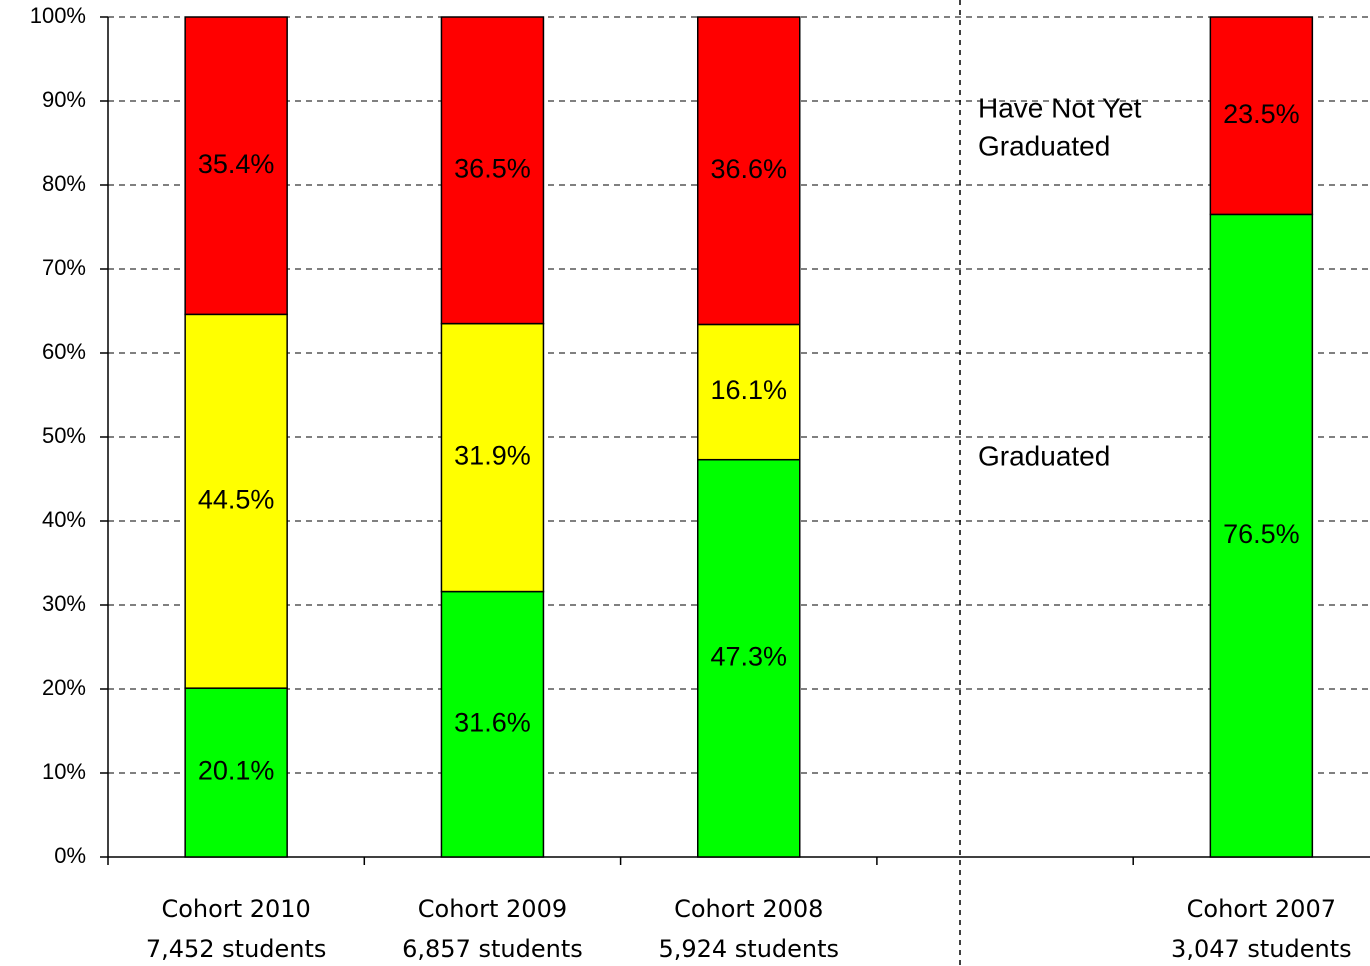 The image size is (1370, 966). I want to click on x-tick-label: 3,047 students, so click(1261, 949).